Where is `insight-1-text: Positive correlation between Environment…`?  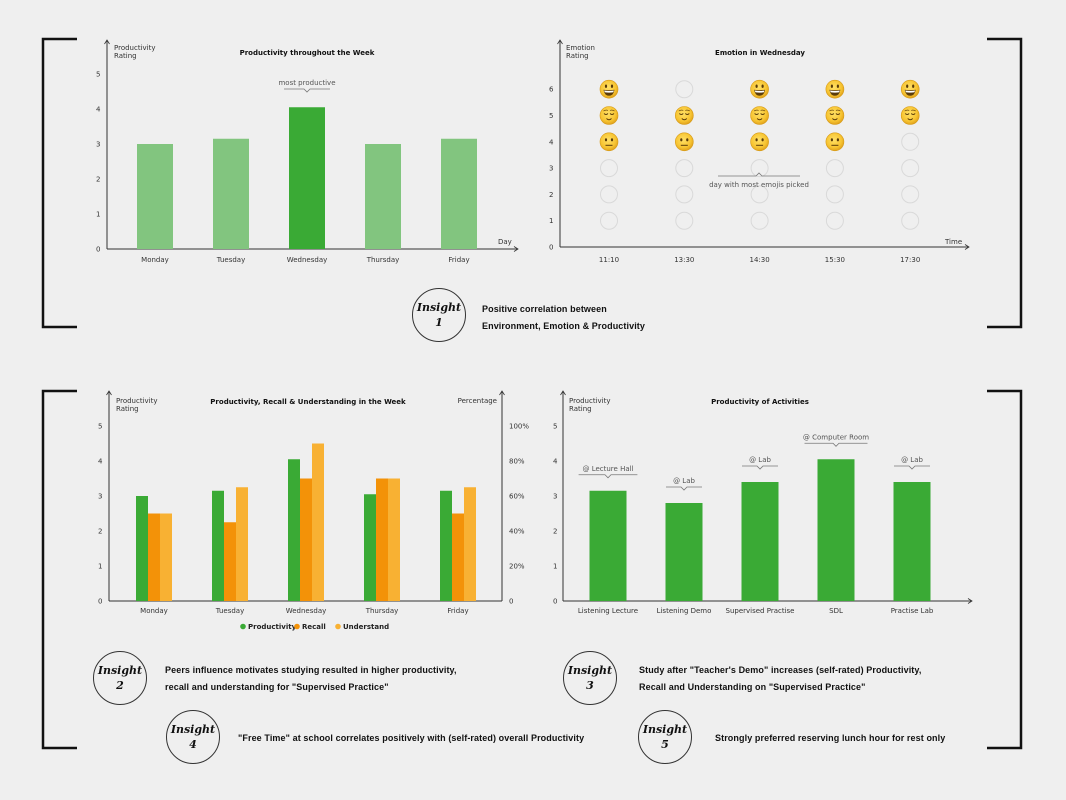 insight-1-text: Positive correlation between Environment… is located at coordinates (563, 318).